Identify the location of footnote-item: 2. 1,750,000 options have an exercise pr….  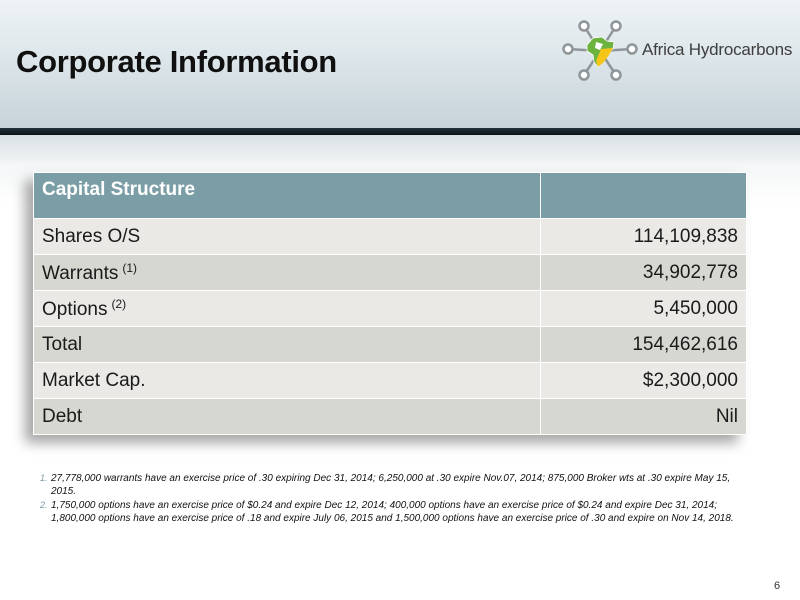
(392, 512).